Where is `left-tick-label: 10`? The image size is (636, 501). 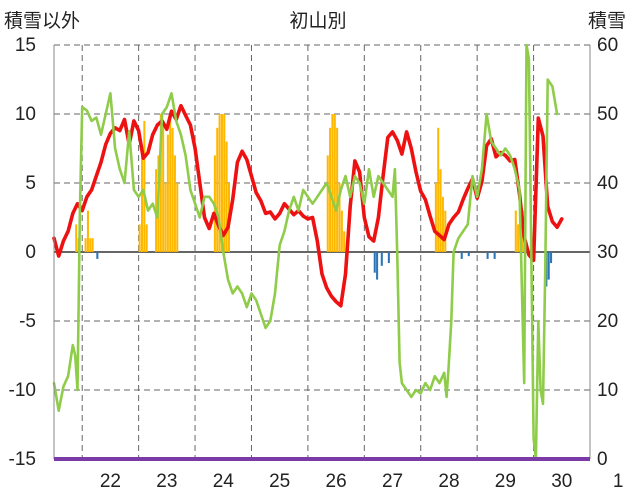 left-tick-label: 10 is located at coordinates (25, 114).